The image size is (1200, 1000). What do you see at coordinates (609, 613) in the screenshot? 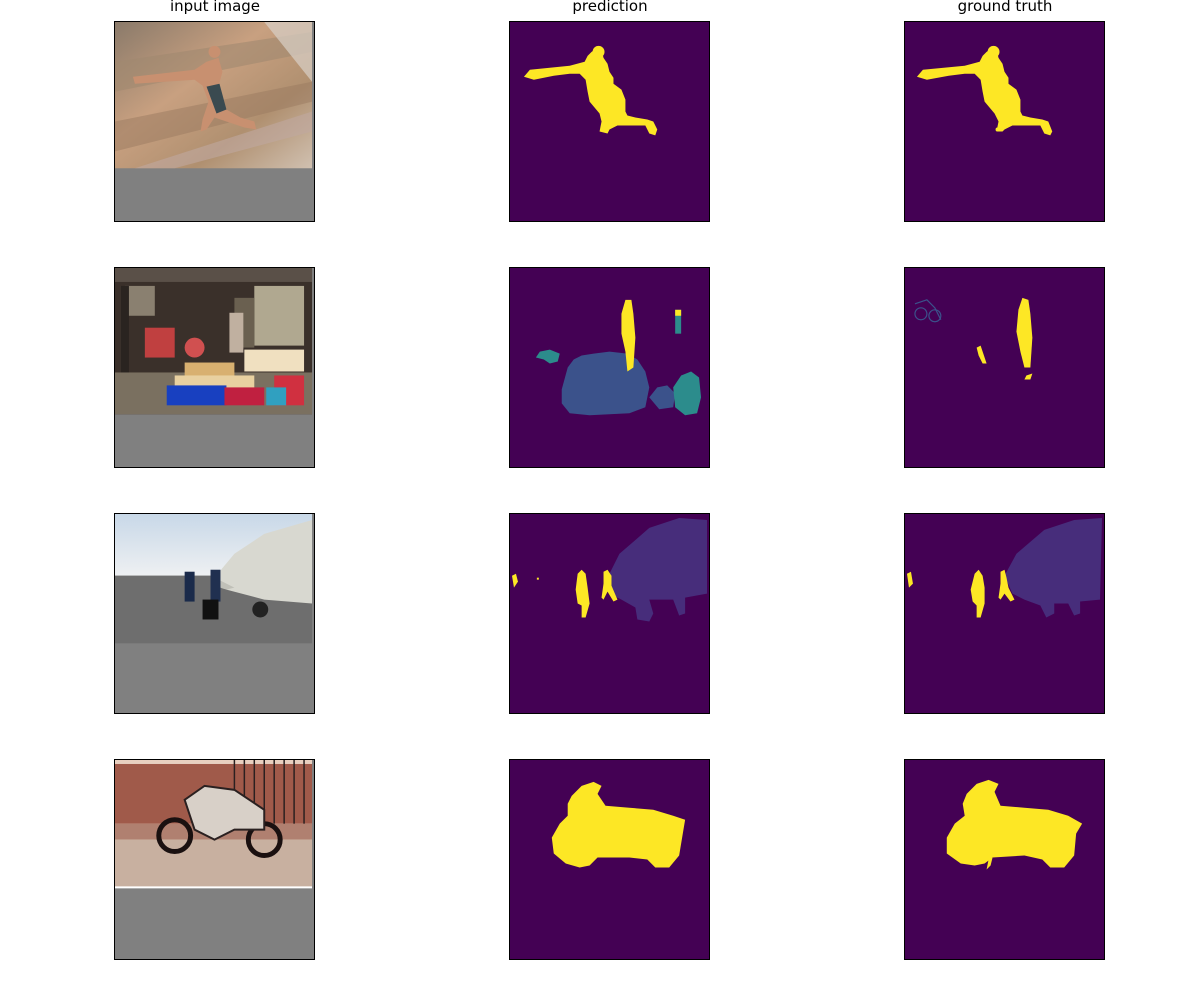
I see `prediction-mask-aircraft` at bounding box center [609, 613].